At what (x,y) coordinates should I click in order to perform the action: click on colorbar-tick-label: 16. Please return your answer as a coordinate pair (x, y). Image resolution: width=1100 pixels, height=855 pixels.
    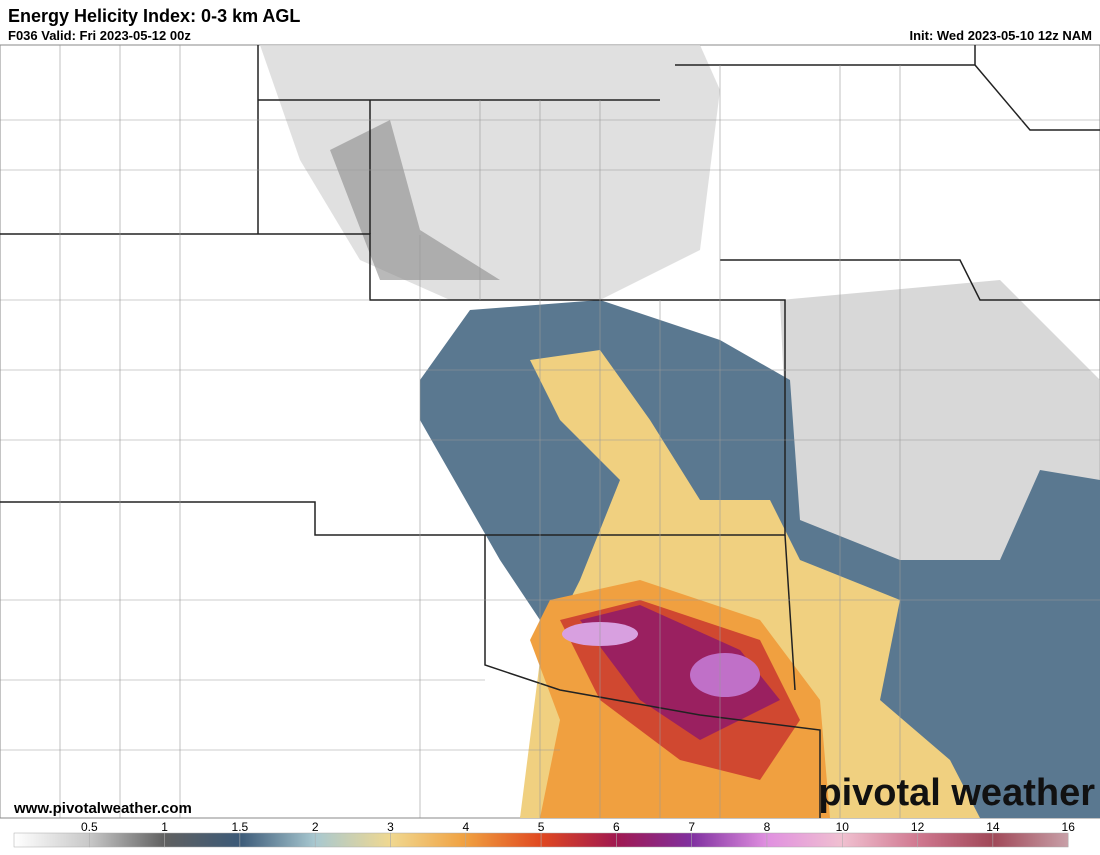
    Looking at the image, I should click on (1069, 827).